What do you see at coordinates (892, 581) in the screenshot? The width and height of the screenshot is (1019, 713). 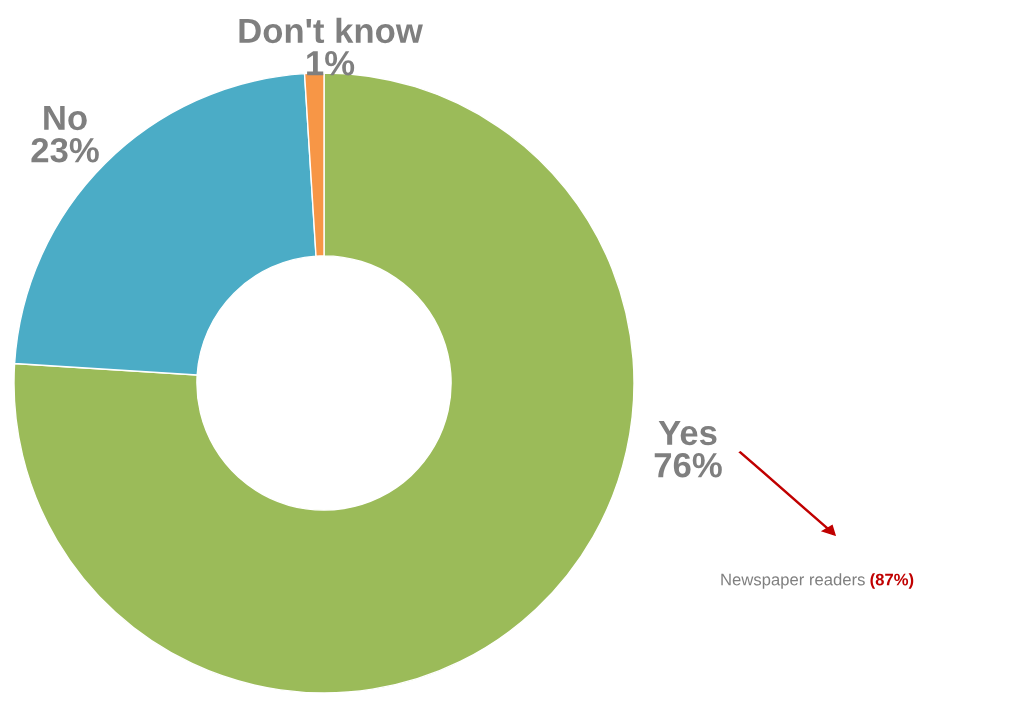 I see `text: (87%)` at bounding box center [892, 581].